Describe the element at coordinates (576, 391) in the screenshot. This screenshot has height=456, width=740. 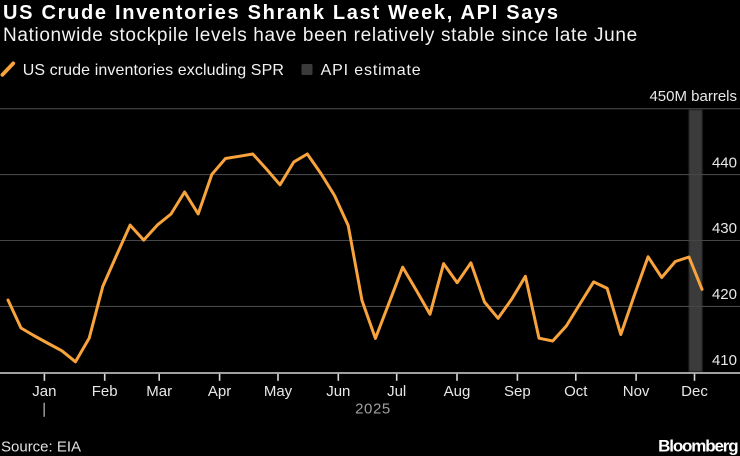
I see `svg-text: Oct` at that location.